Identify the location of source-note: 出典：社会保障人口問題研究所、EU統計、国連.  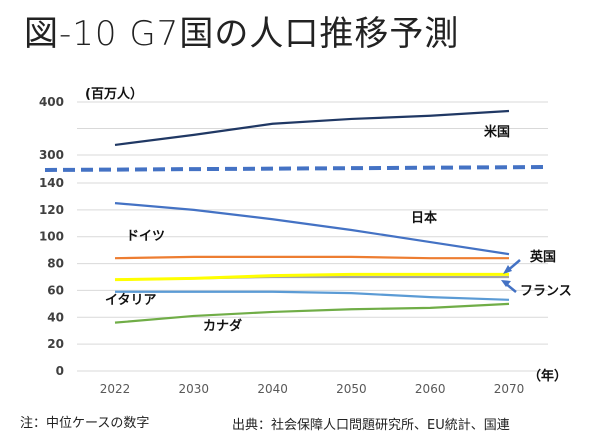
(371, 425).